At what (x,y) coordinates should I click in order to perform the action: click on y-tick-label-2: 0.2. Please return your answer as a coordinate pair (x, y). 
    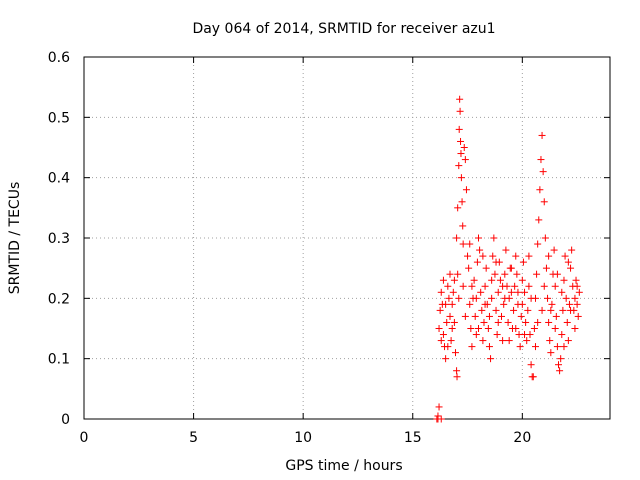
    Looking at the image, I should click on (59, 299).